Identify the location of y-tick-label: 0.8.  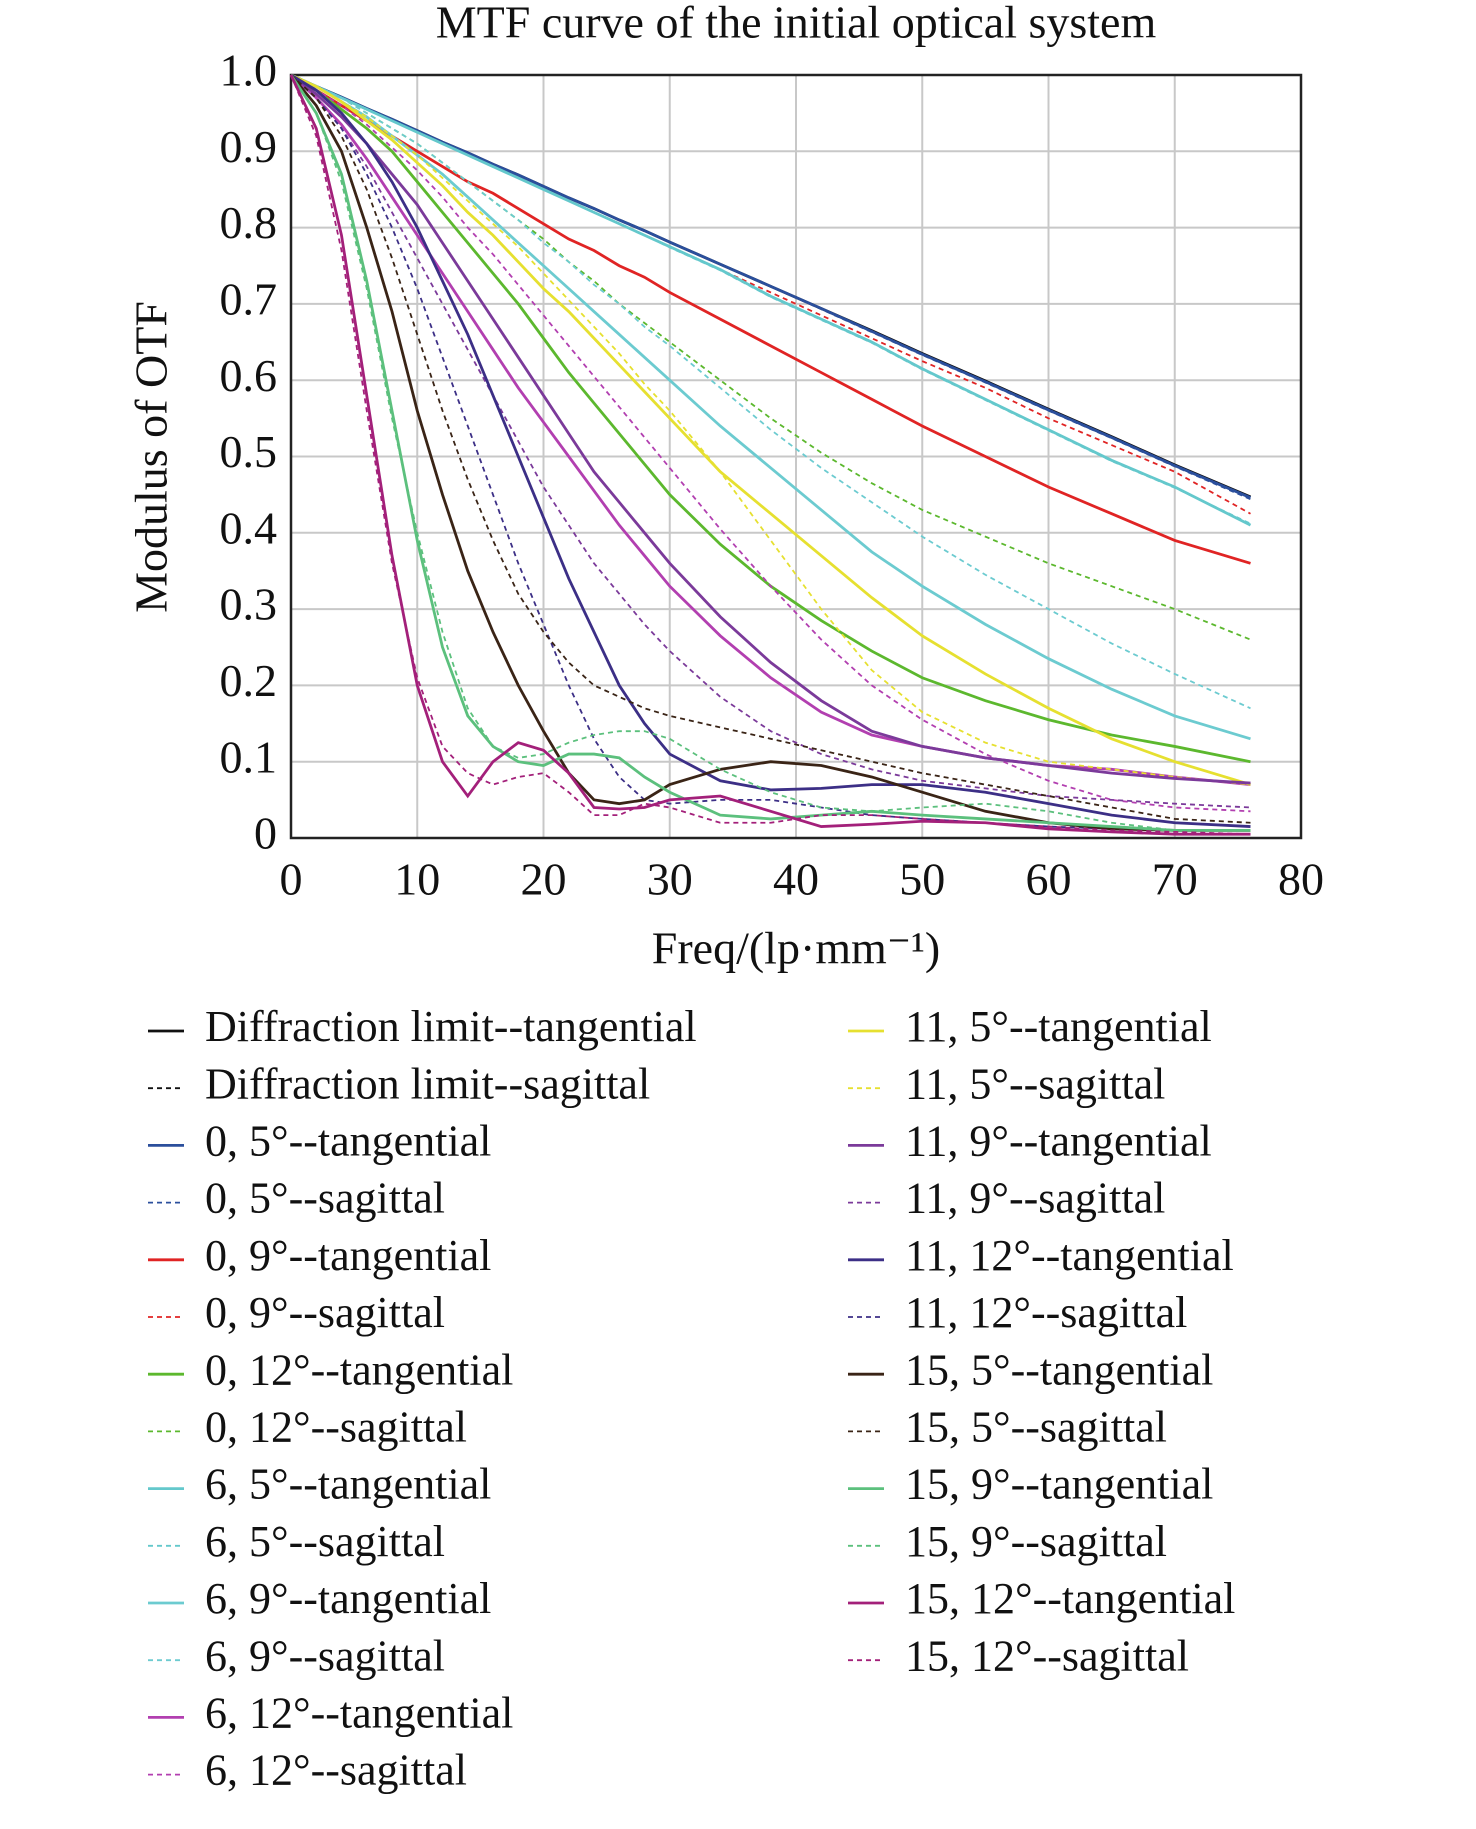
(249, 222).